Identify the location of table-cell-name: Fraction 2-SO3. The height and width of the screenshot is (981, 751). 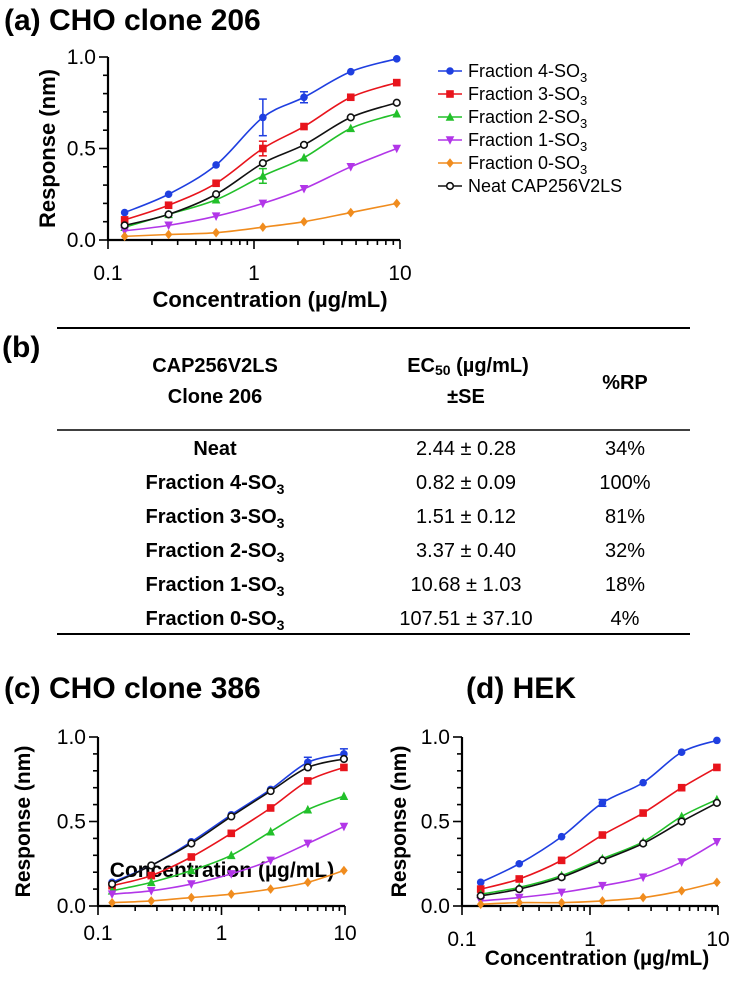
(215, 552).